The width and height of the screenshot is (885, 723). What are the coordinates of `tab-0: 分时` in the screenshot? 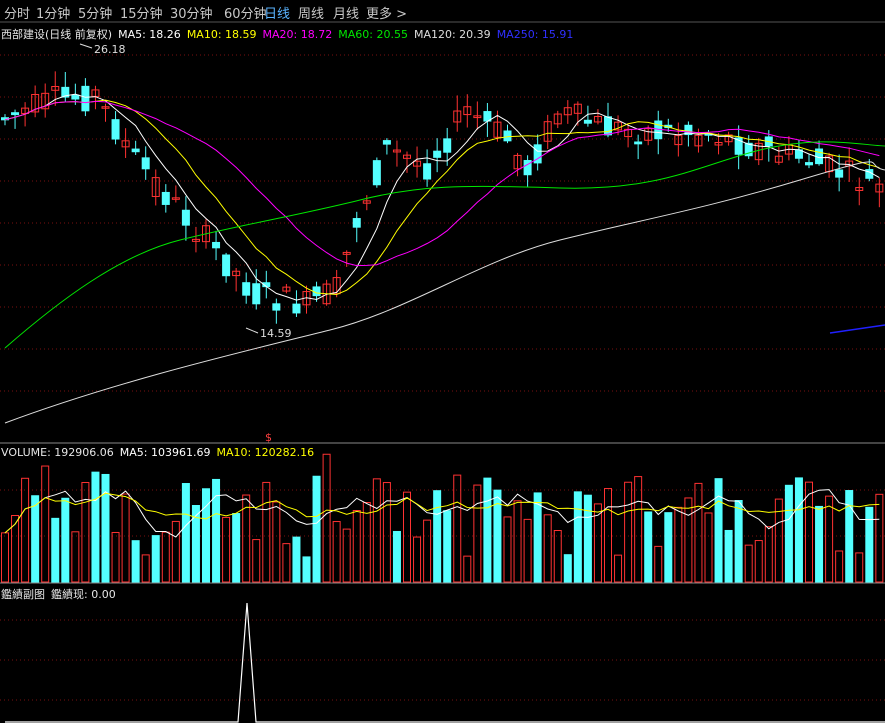 It's located at (17, 14).